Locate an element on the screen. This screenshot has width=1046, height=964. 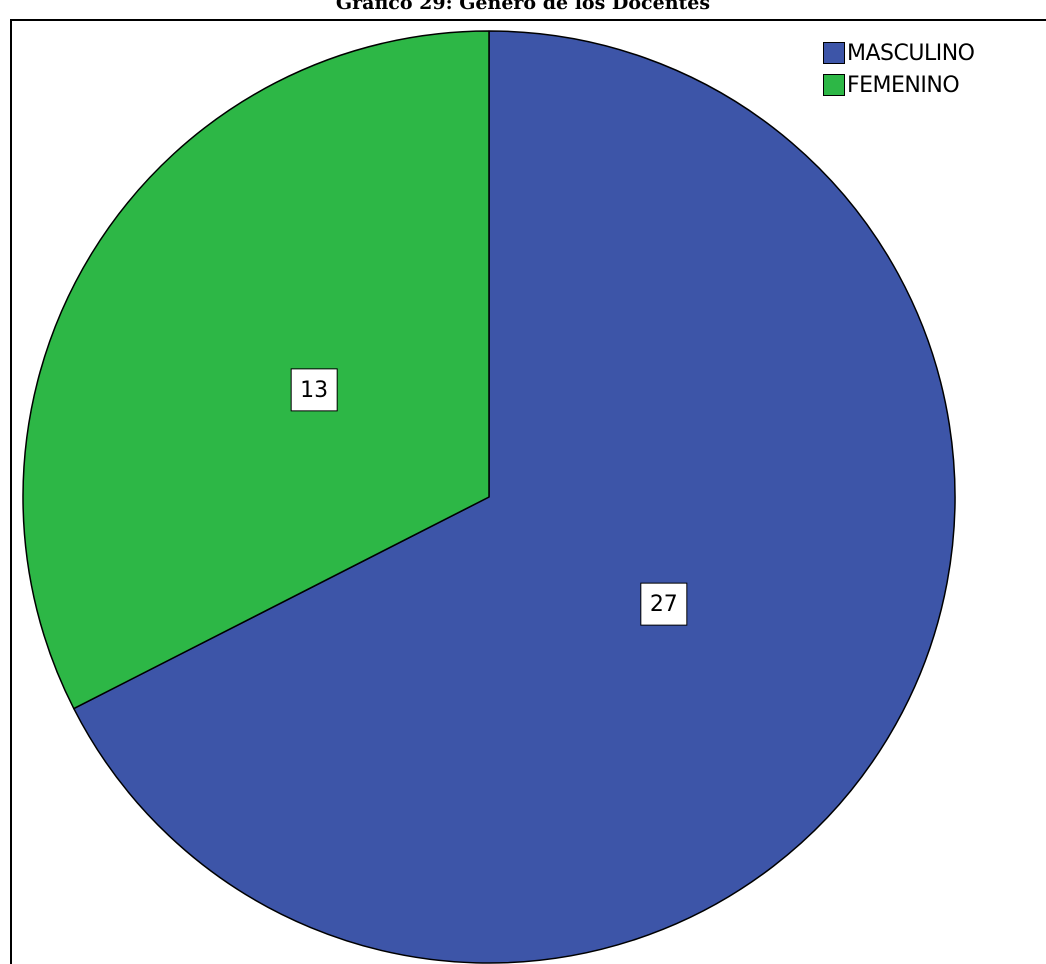
legend-item-masculino: MASCULINO is located at coordinates (899, 53).